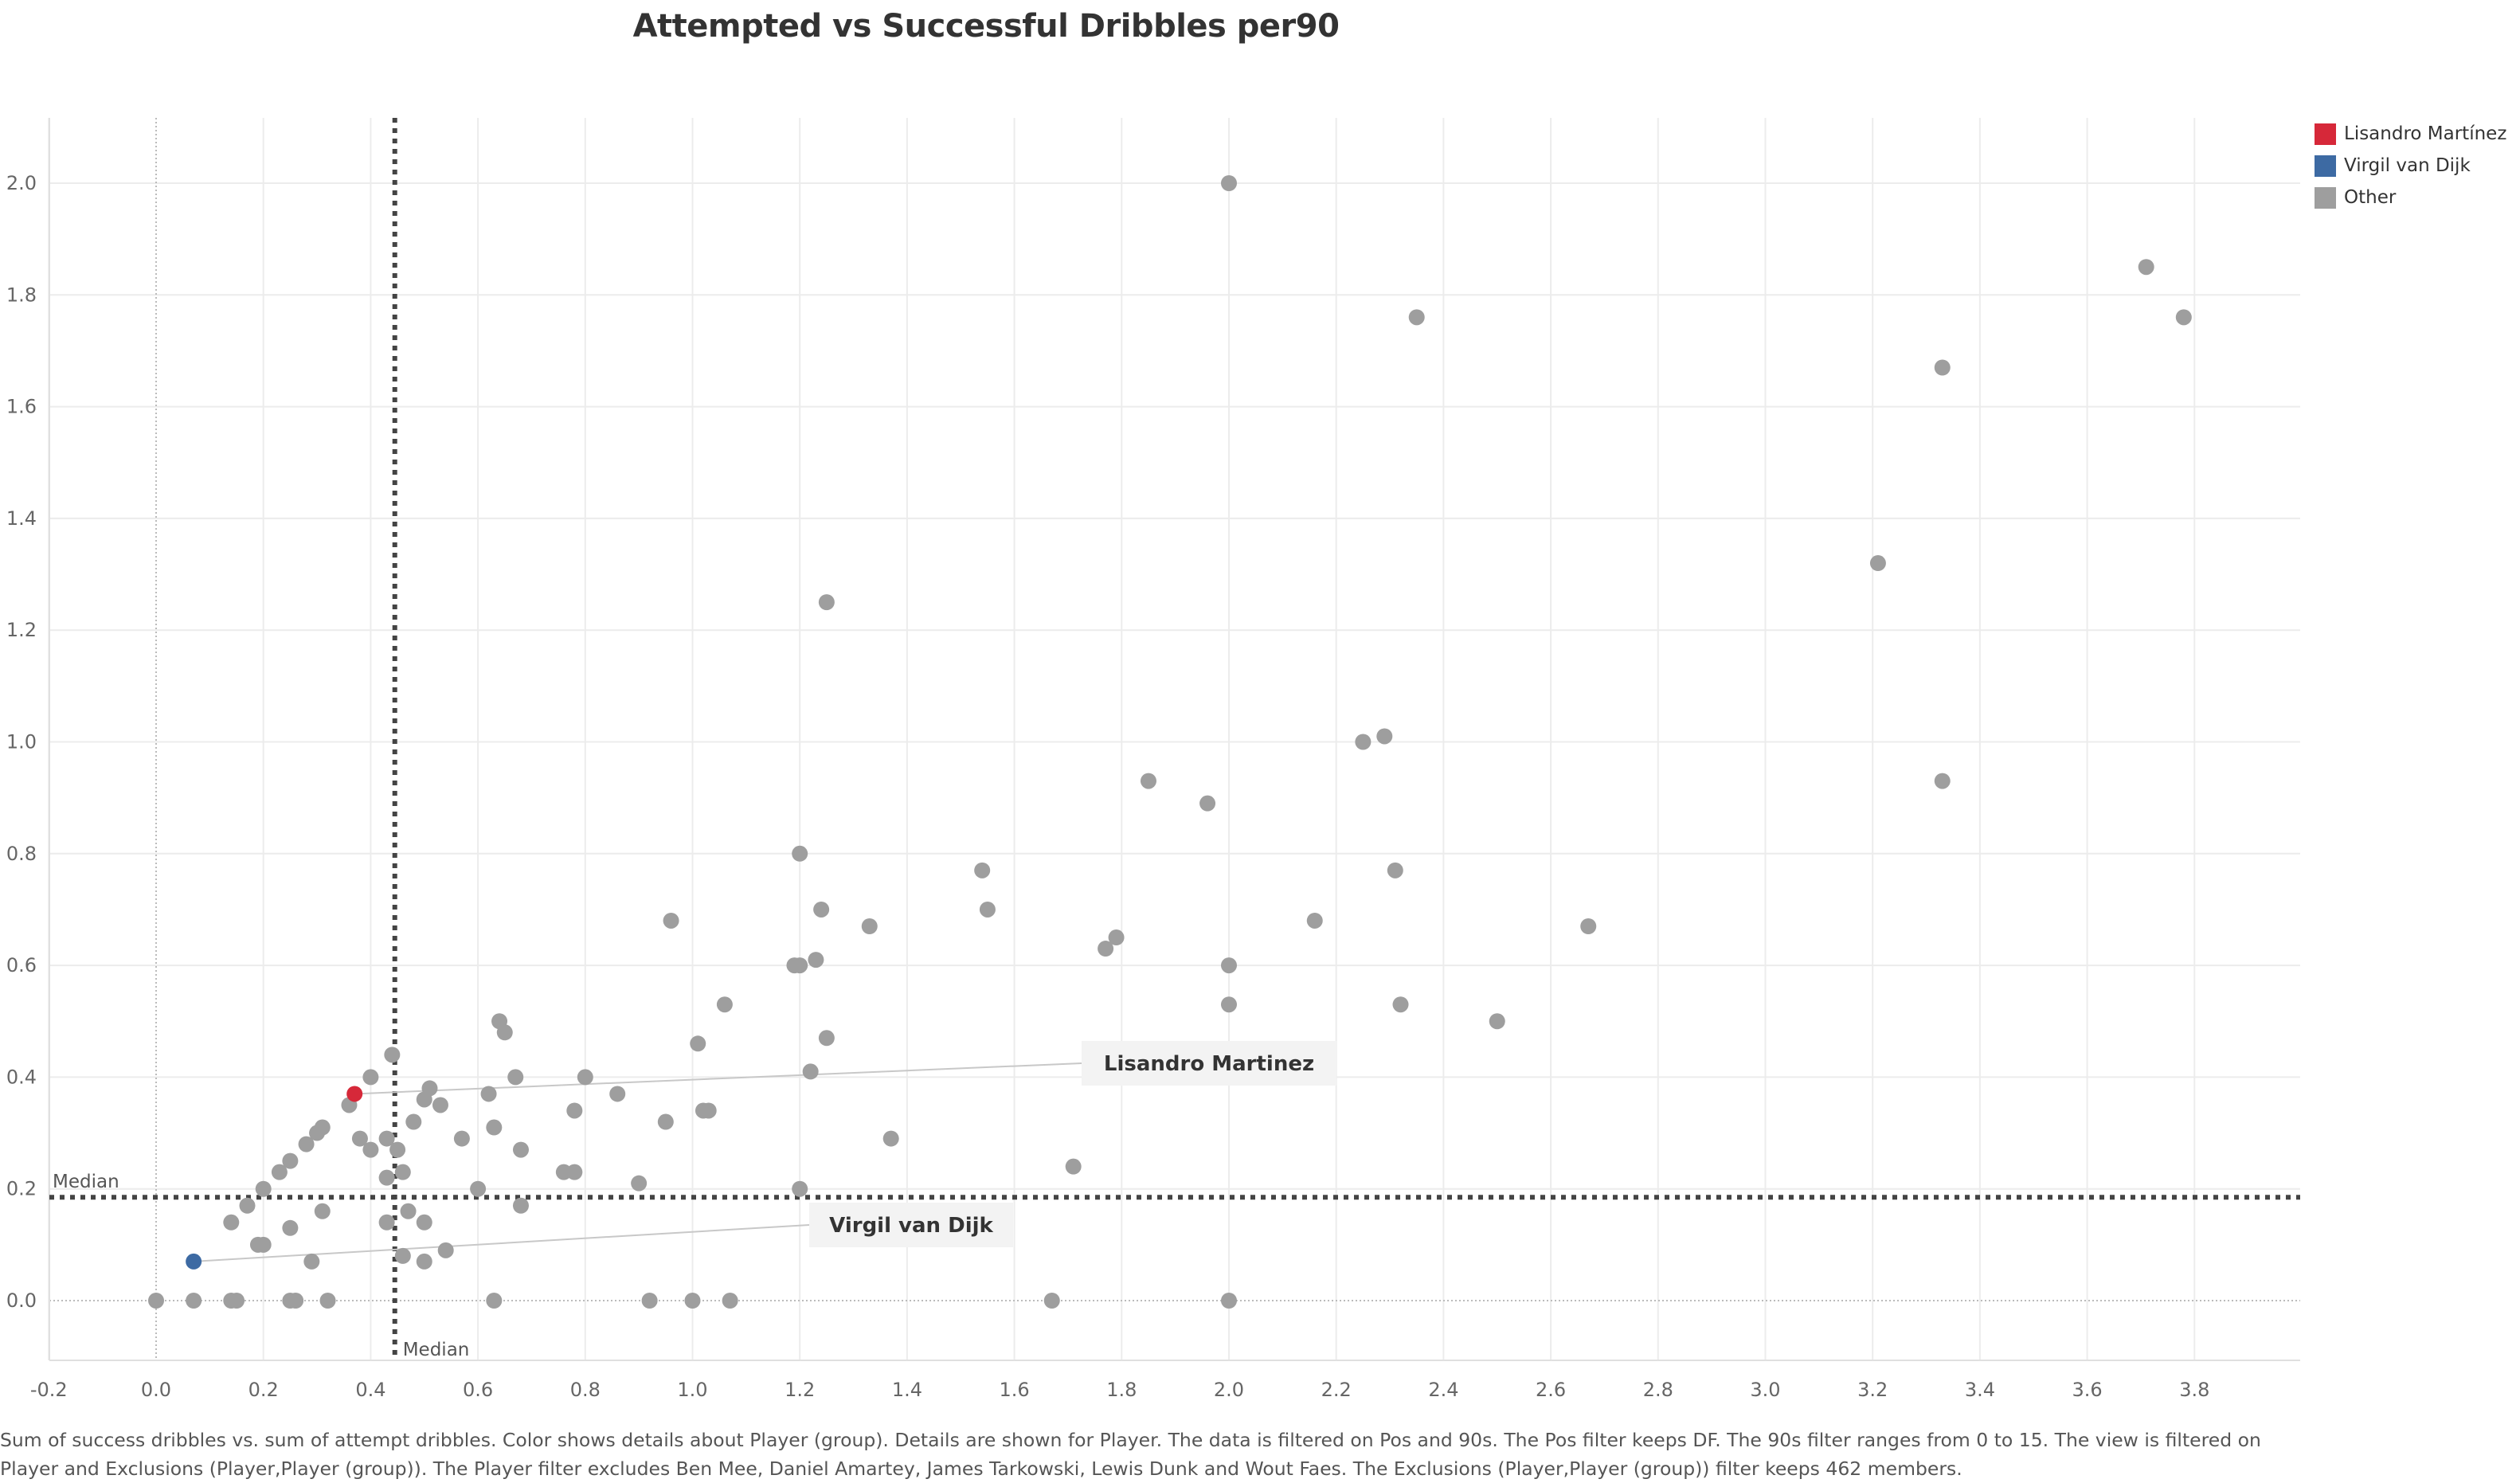 The image size is (2520, 1483). I want to click on x-tick-label: 0.8, so click(585, 1390).